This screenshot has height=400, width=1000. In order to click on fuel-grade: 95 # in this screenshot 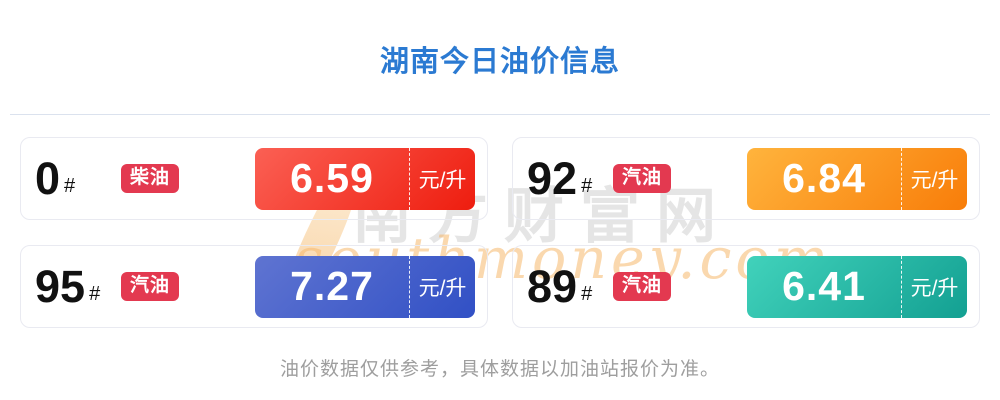, I will do `click(78, 286)`.